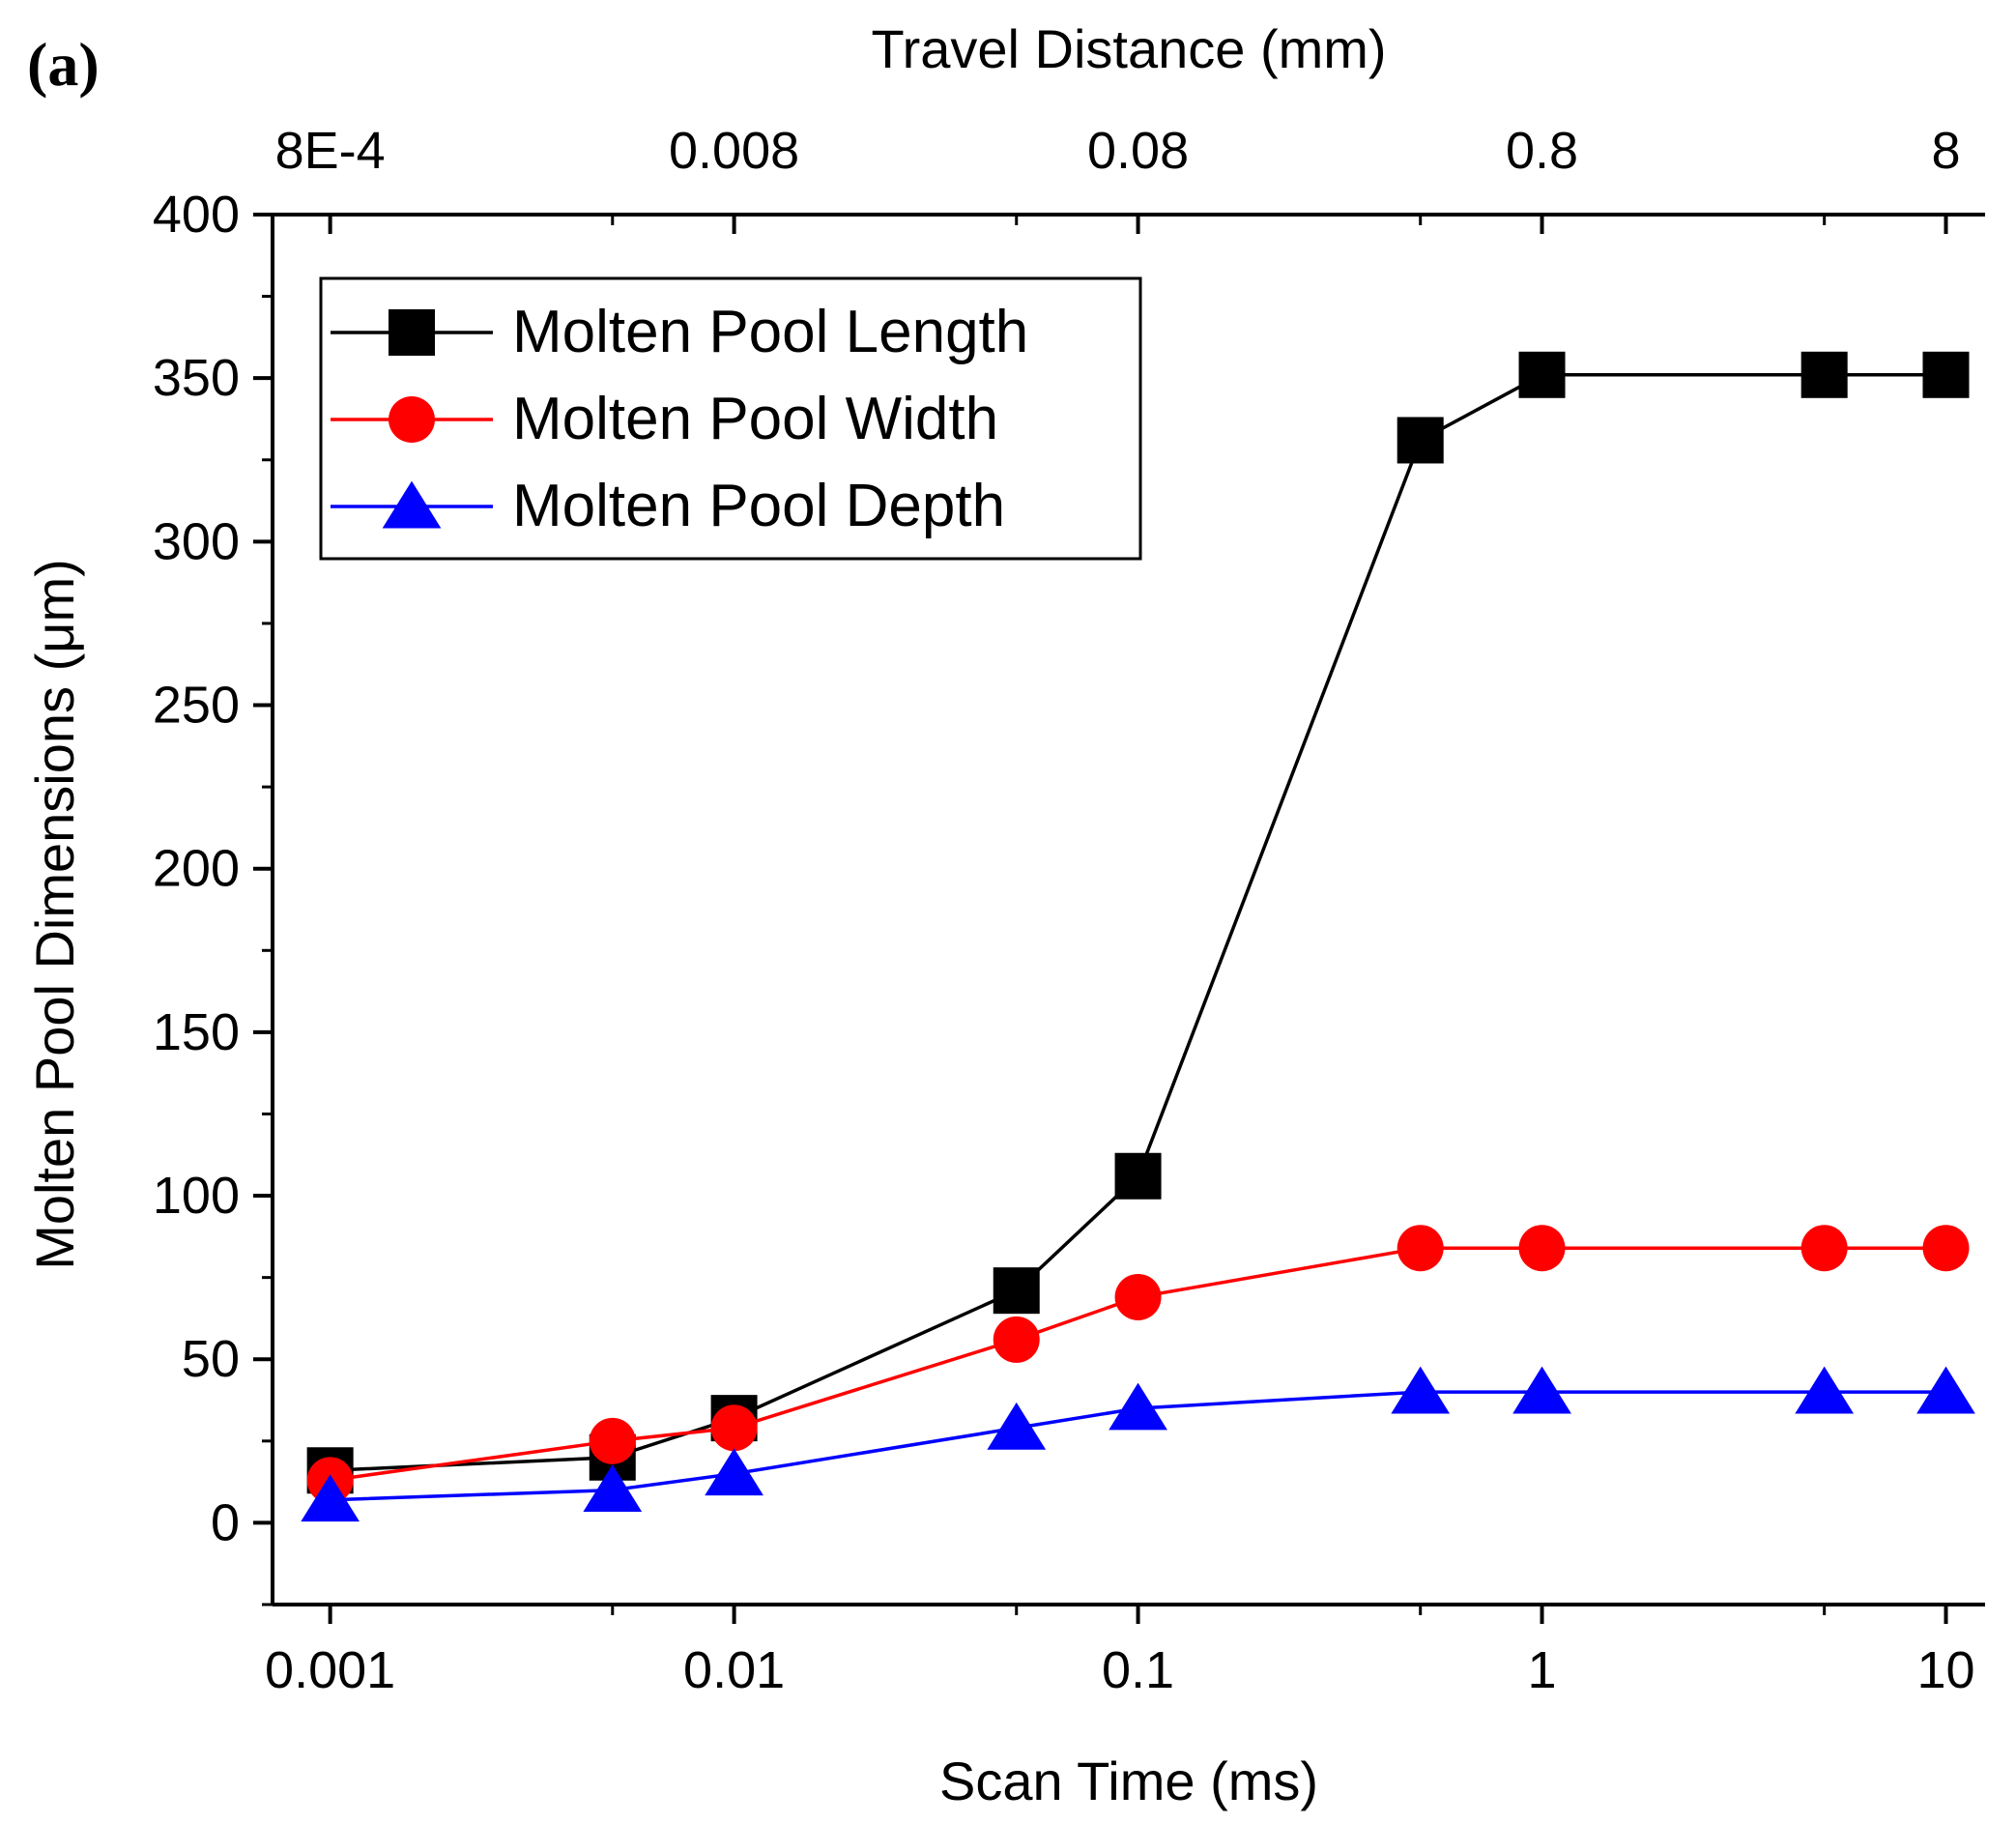  I want to click on legend-label: Molten Pool Length, so click(770, 332).